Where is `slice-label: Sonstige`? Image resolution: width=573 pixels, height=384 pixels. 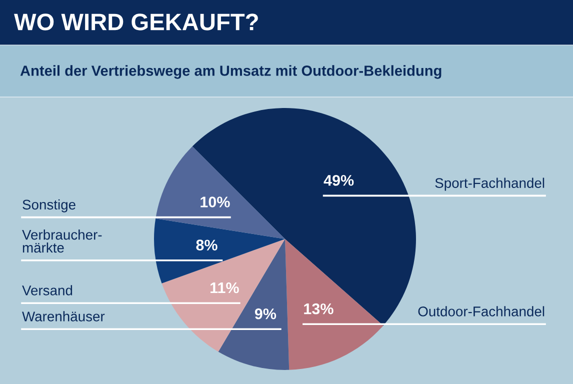
slice-label: Sonstige is located at coordinates (49, 205).